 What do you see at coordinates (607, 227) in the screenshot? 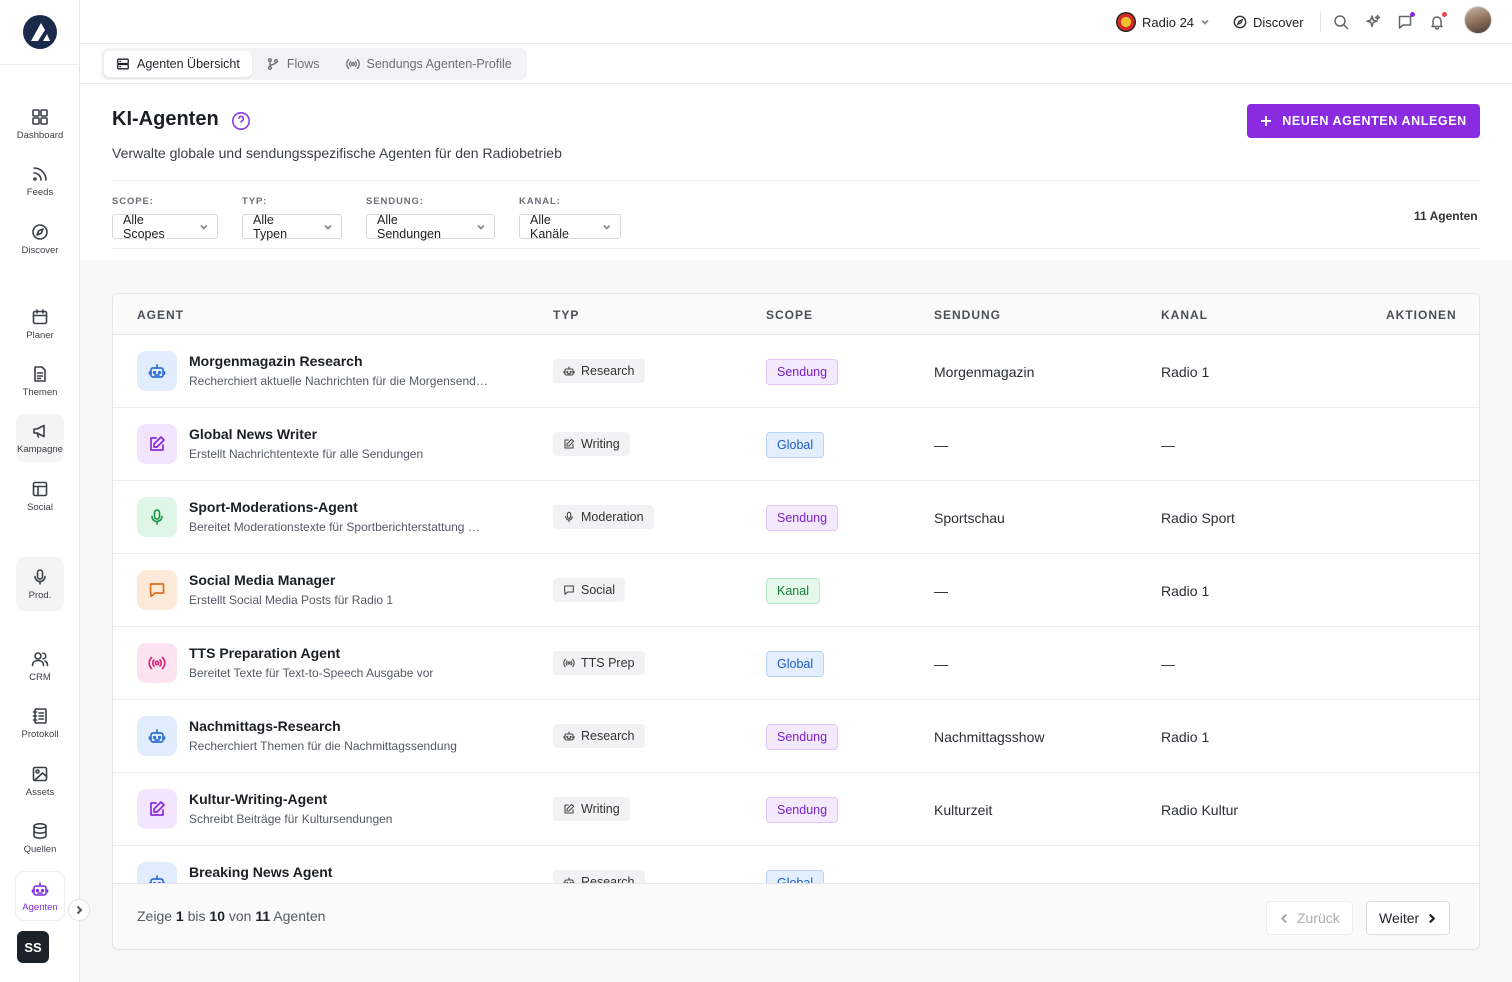
I see `chevron-down-icon` at bounding box center [607, 227].